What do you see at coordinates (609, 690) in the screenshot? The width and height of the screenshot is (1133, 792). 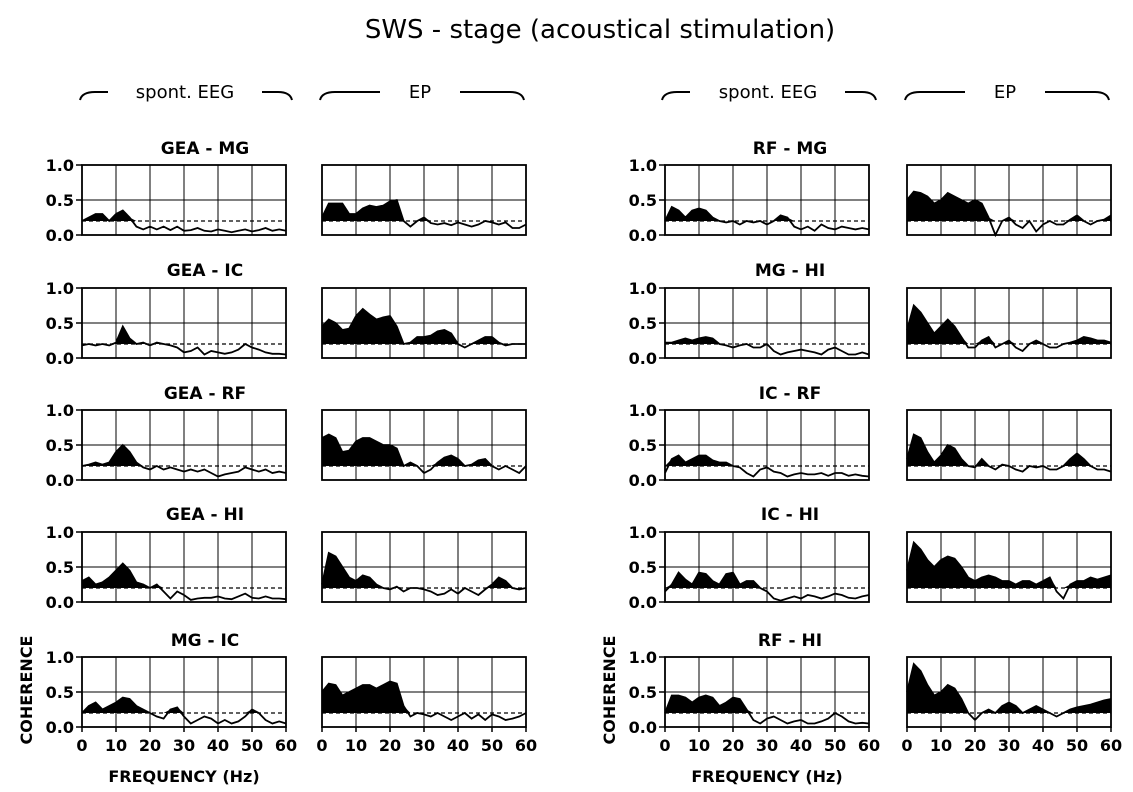 I see `y-axis-label-right: COHERENCE` at bounding box center [609, 690].